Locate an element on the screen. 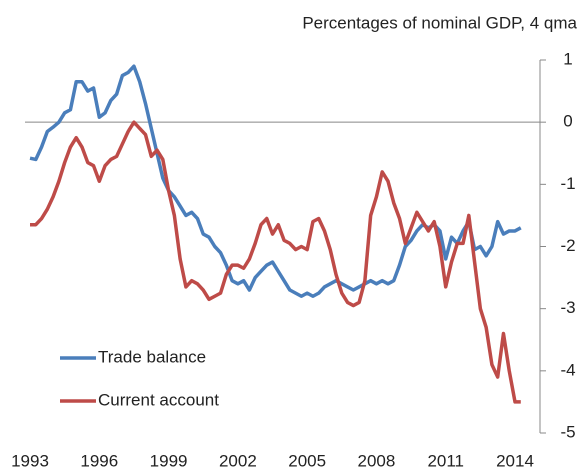 The width and height of the screenshot is (585, 470). x-tick-label: 1993 is located at coordinates (30, 460).